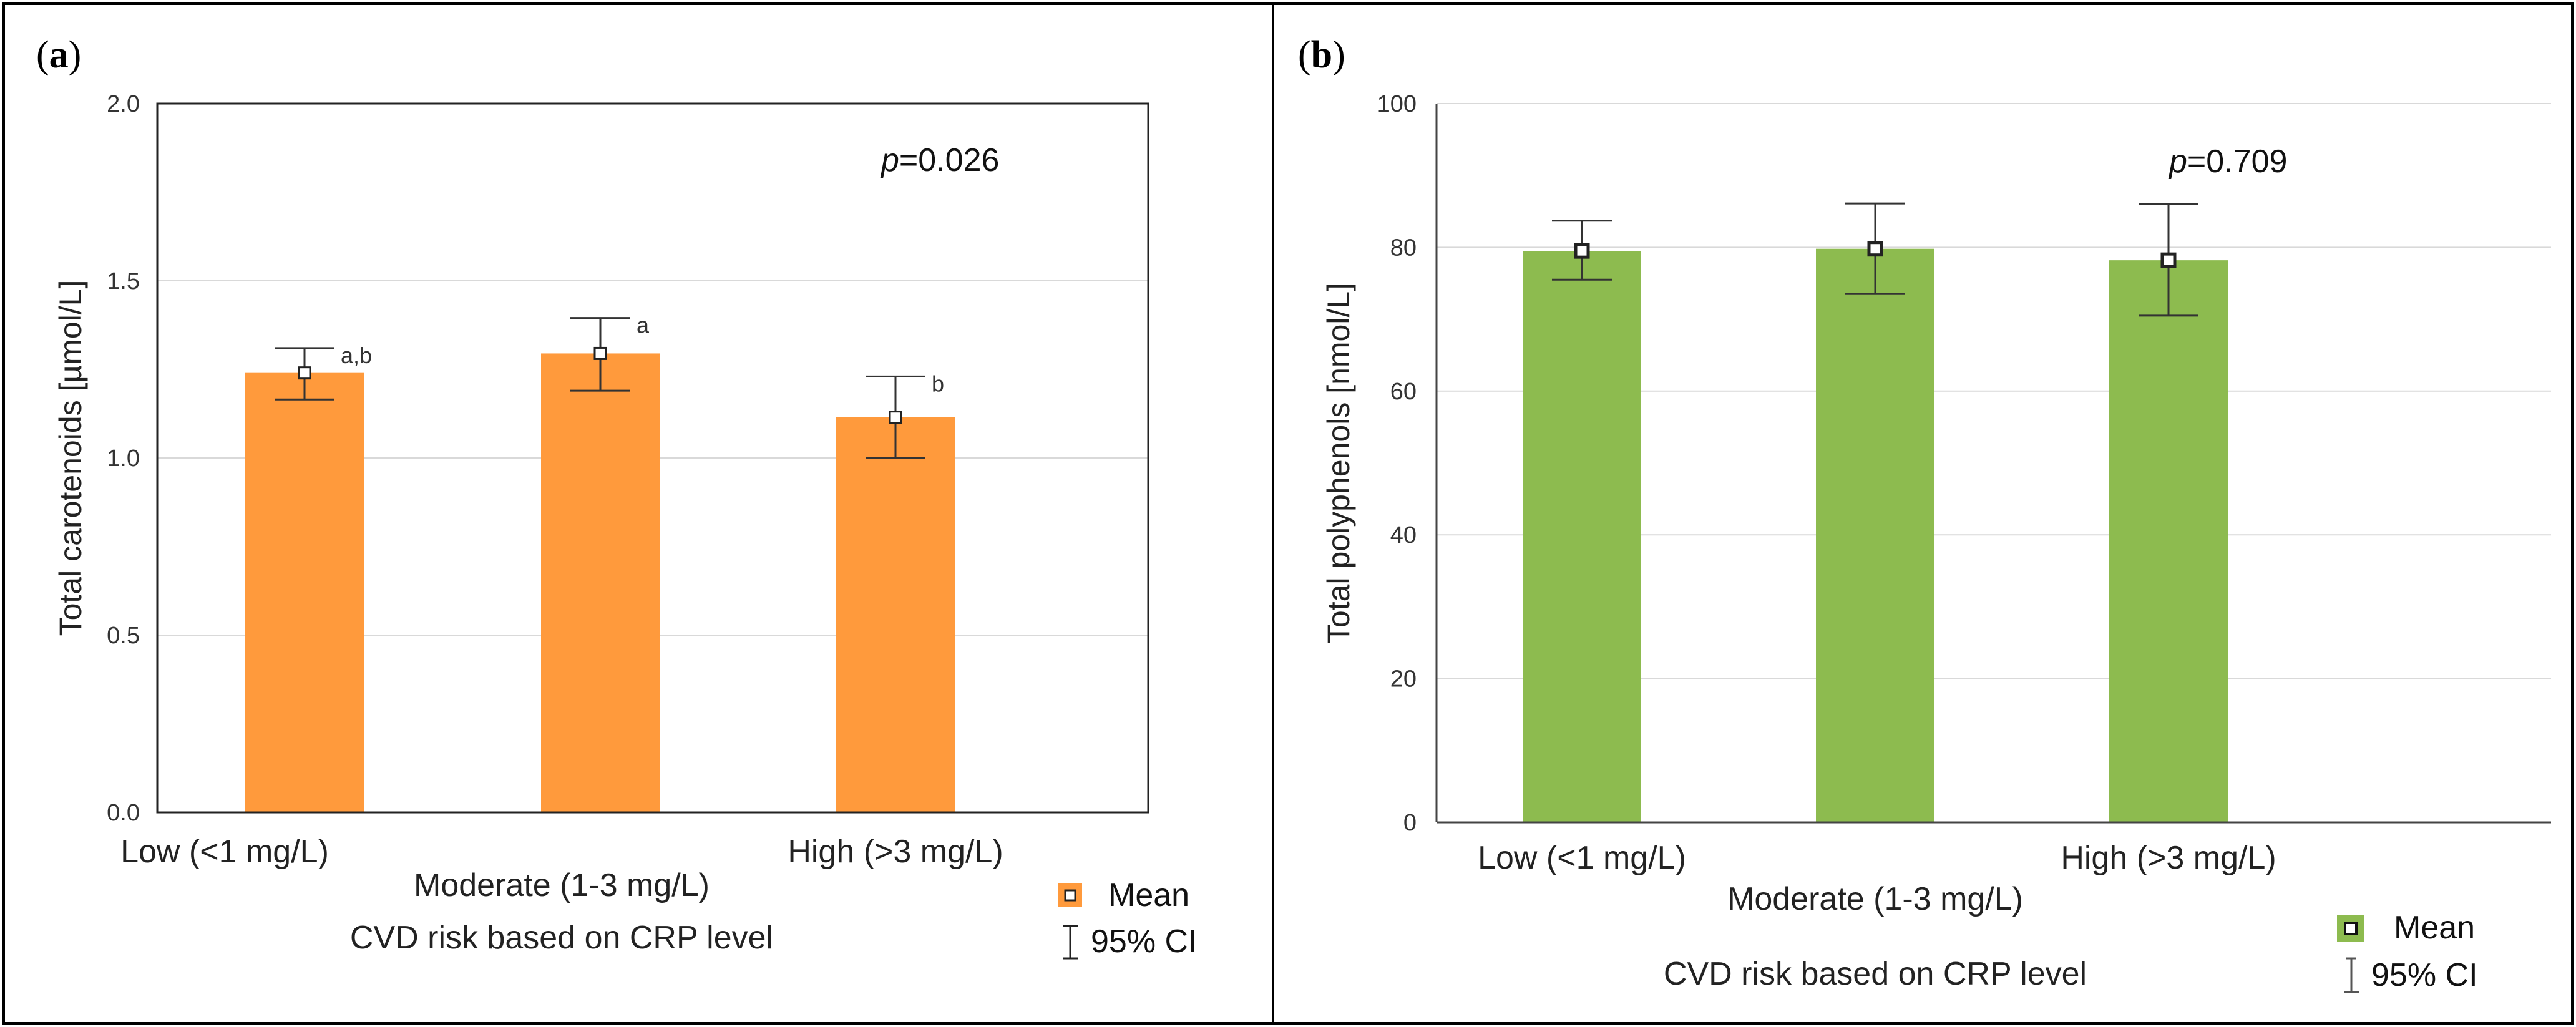 The height and width of the screenshot is (1027, 2576). Describe the element at coordinates (1403, 392) in the screenshot. I see `y-tick-label: 60` at that location.